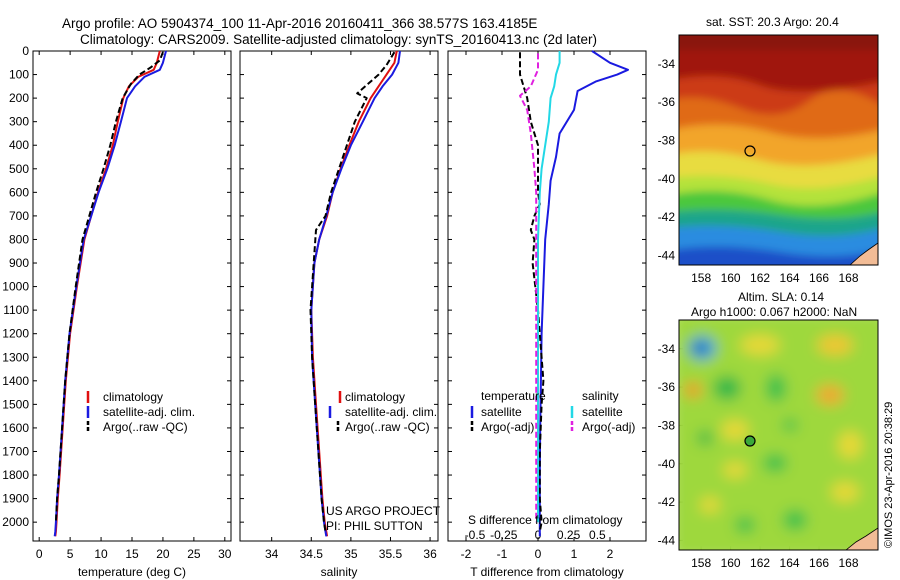 The width and height of the screenshot is (900, 580). What do you see at coordinates (504, 535) in the screenshot?
I see `s-tick-label: -0.25` at bounding box center [504, 535].